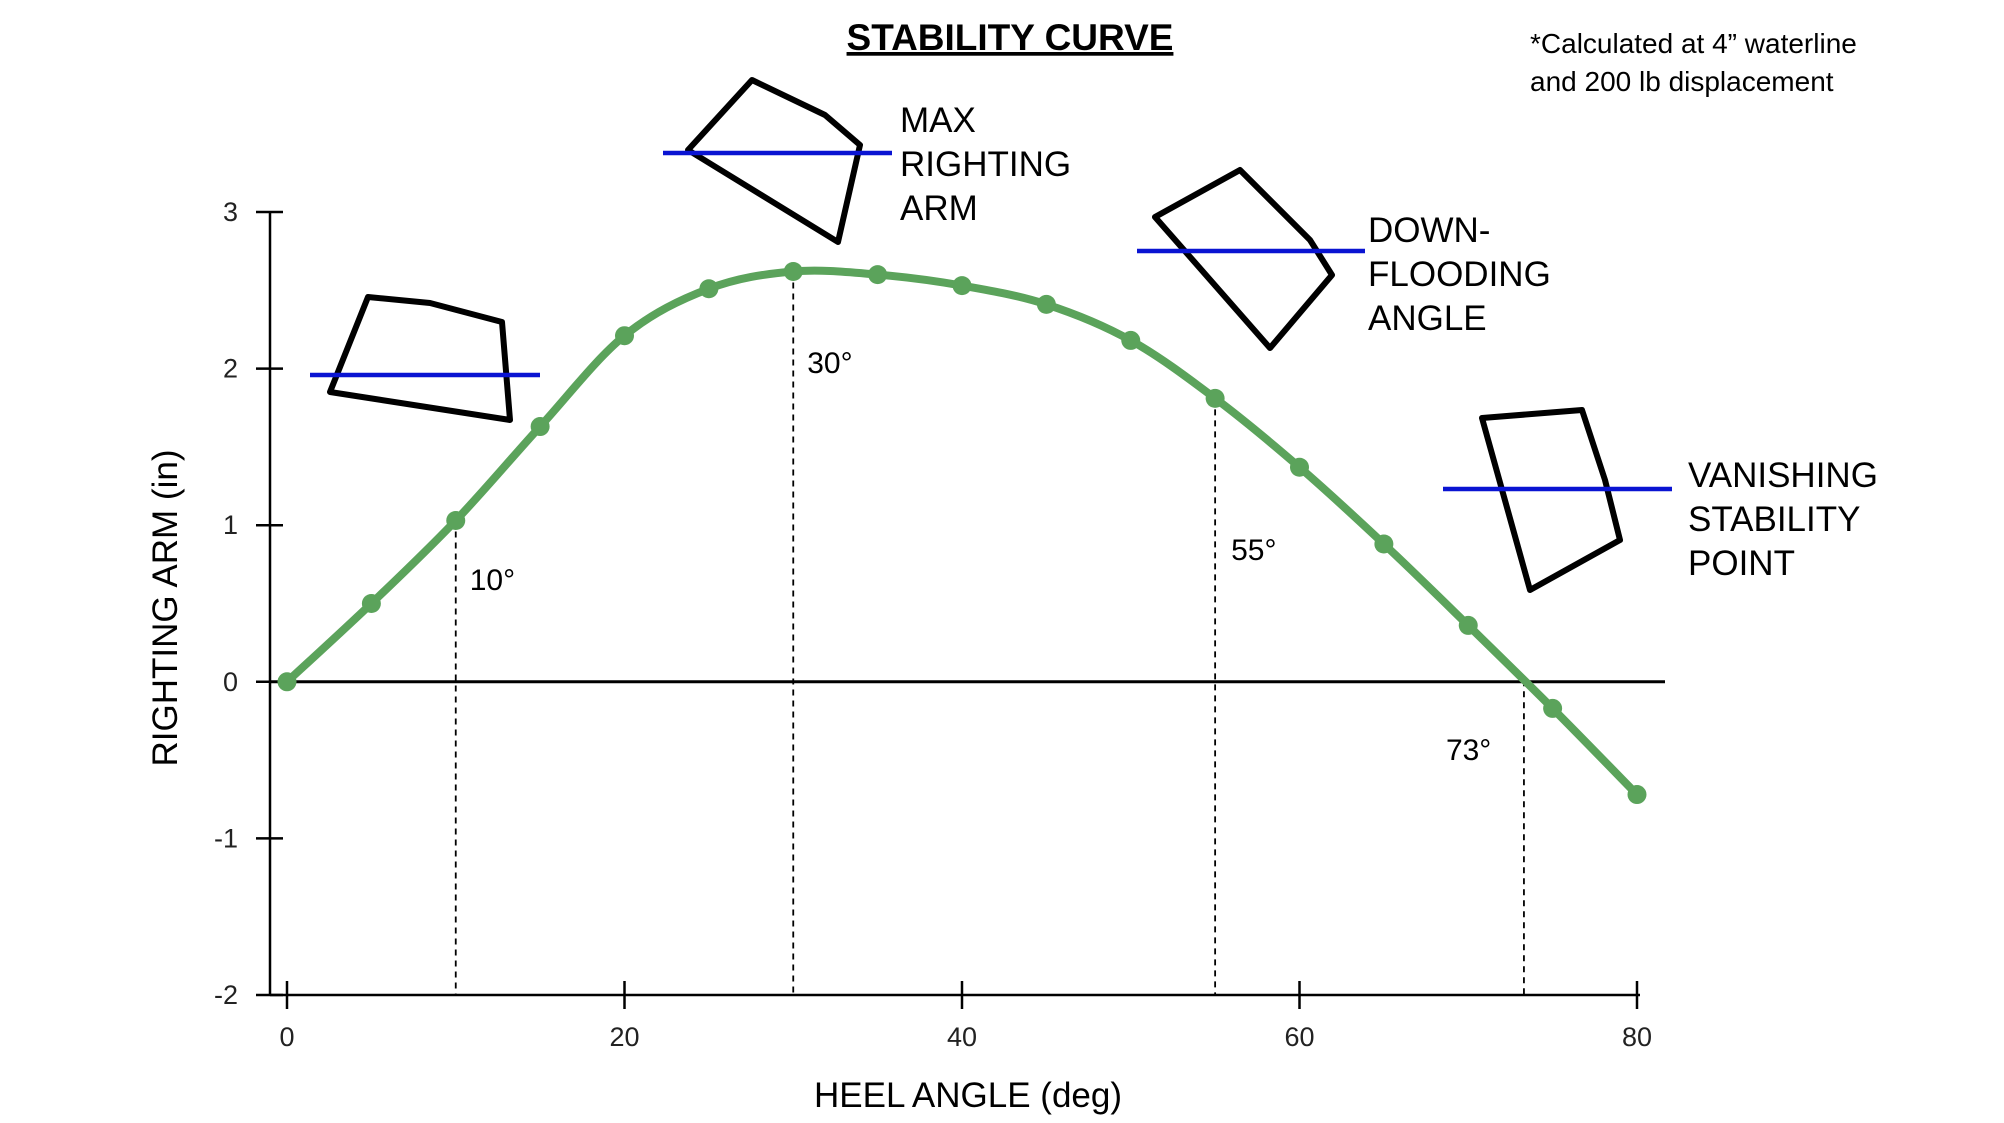 The width and height of the screenshot is (2004, 1123). I want to click on x-tick-label: 40, so click(962, 1037).